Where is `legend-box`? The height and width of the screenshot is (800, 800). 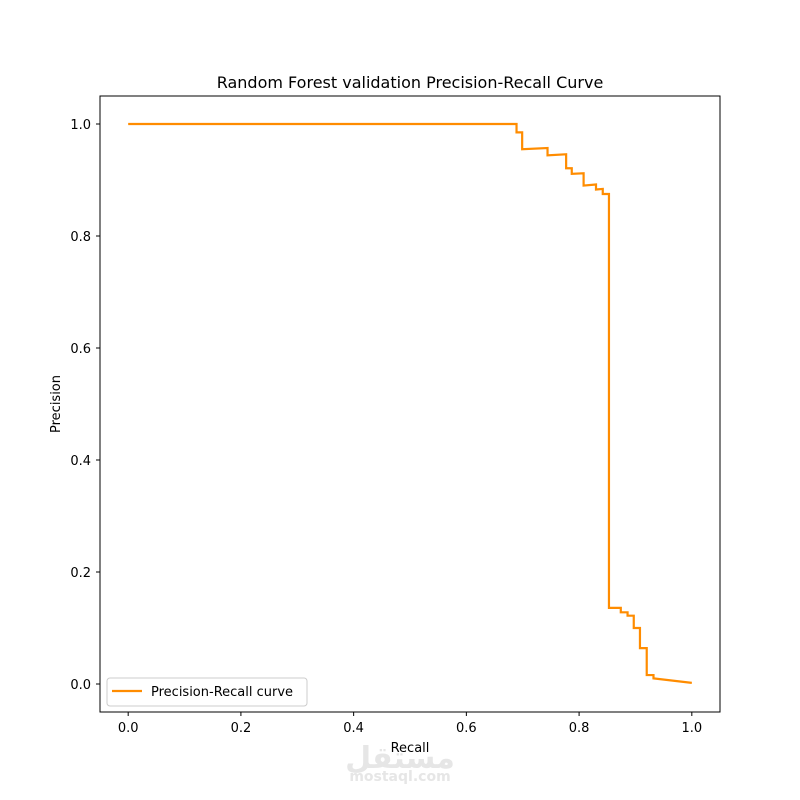
legend-box is located at coordinates (207, 692).